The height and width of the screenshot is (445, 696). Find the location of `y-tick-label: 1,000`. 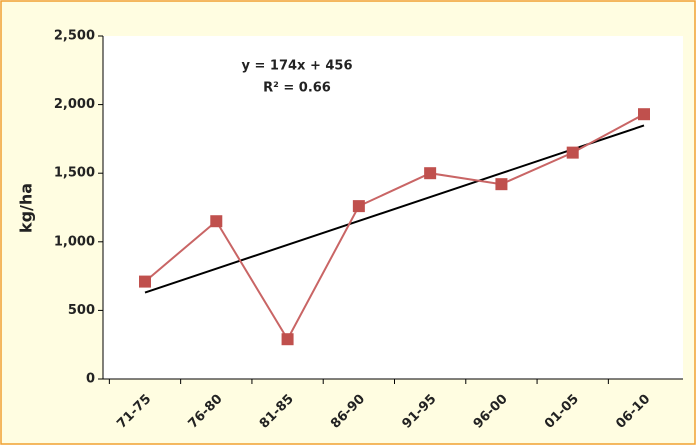

y-tick-label: 1,000 is located at coordinates (74, 241).